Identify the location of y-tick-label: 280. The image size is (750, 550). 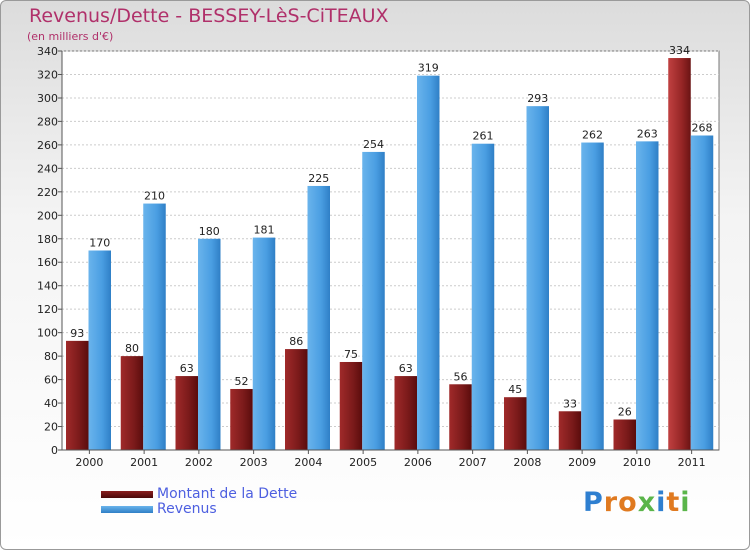
(47, 121).